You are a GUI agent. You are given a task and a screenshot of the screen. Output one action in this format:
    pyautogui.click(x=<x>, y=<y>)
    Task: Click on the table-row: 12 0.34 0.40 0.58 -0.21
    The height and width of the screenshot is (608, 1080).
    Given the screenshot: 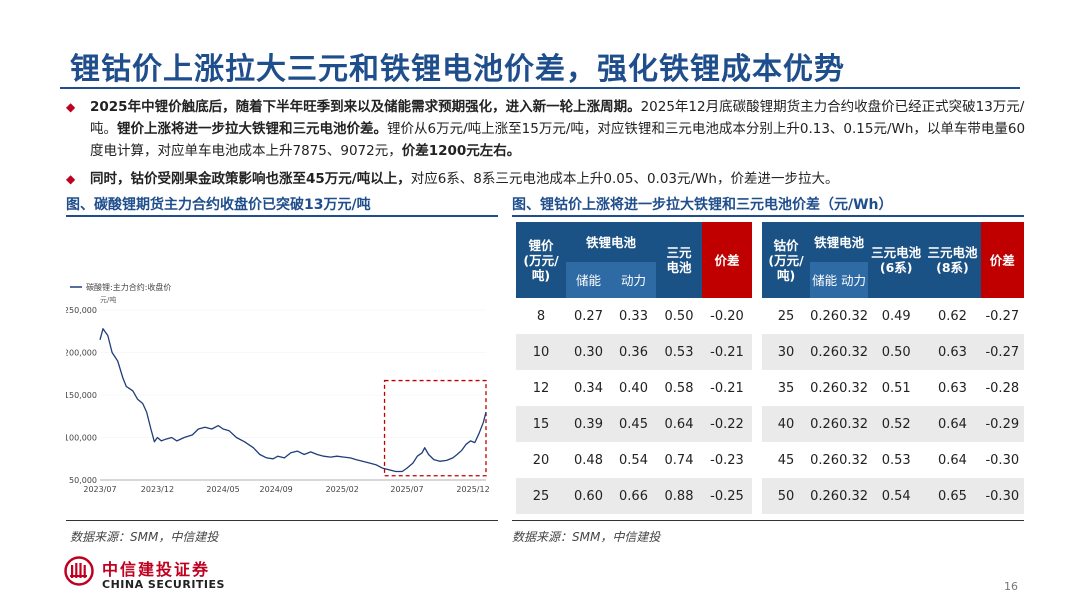 What is the action you would take?
    pyautogui.click(x=634, y=388)
    